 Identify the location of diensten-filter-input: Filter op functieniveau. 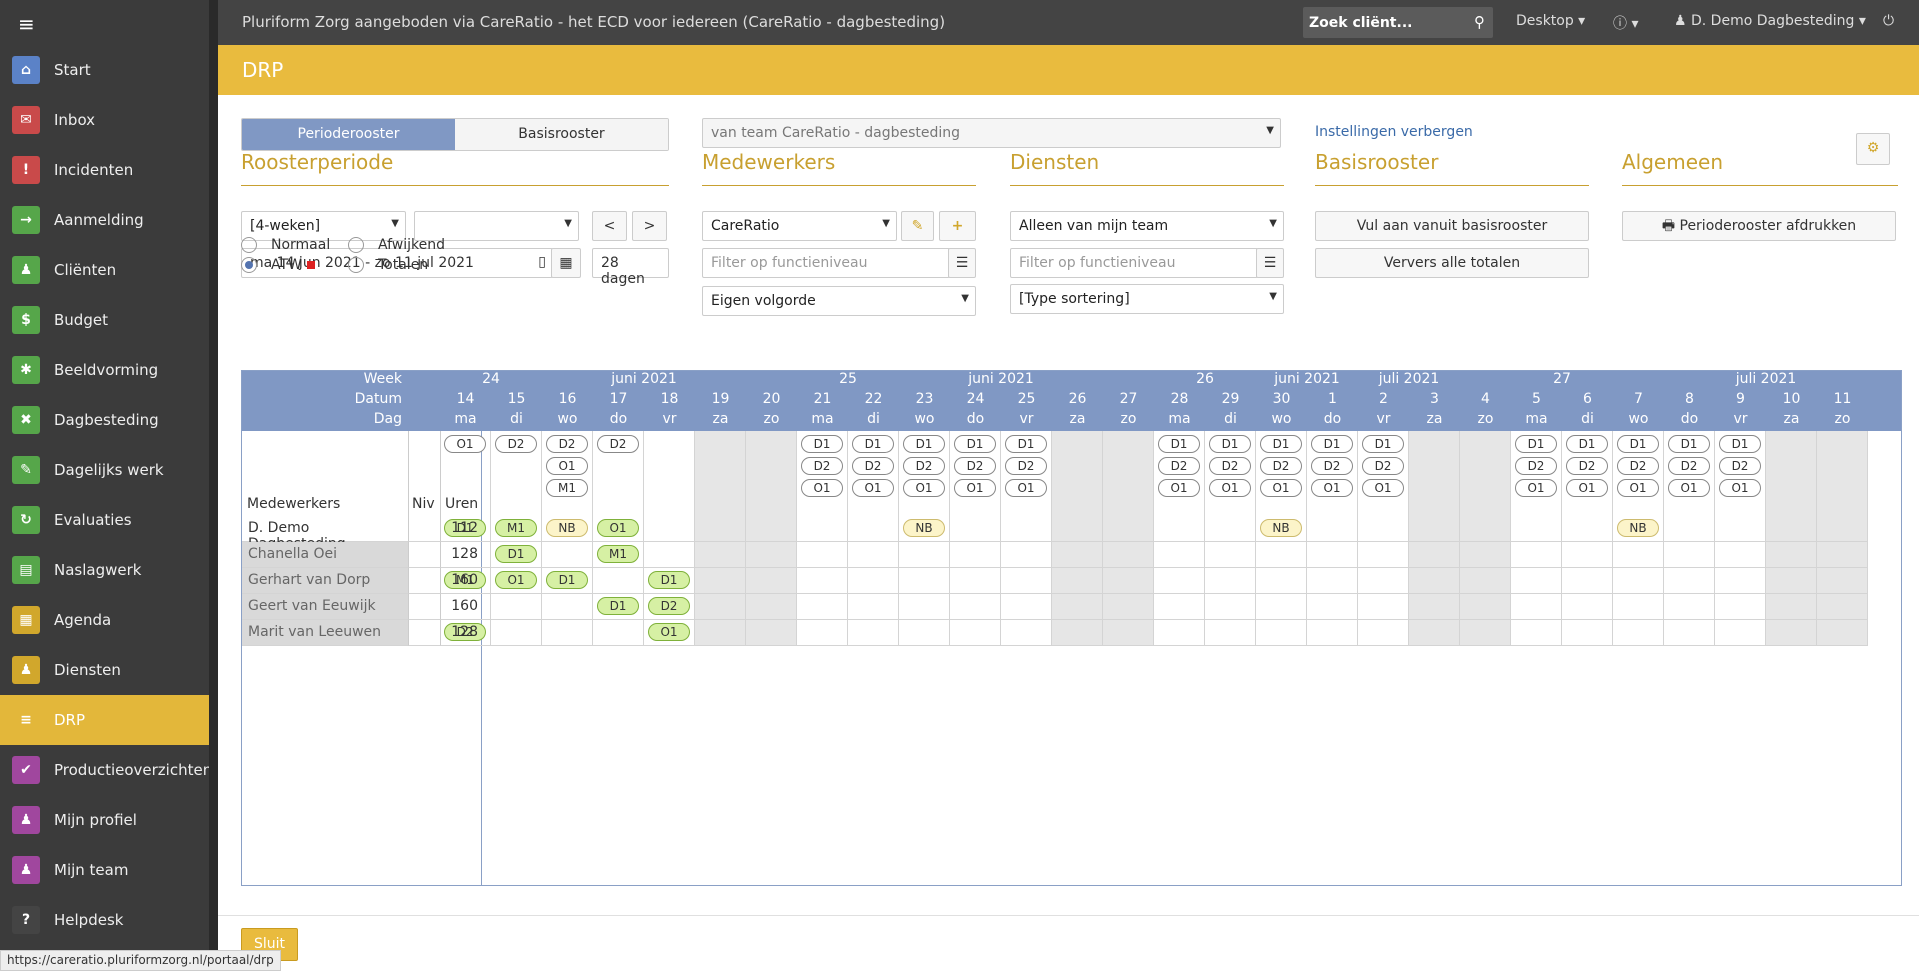
(1134, 263).